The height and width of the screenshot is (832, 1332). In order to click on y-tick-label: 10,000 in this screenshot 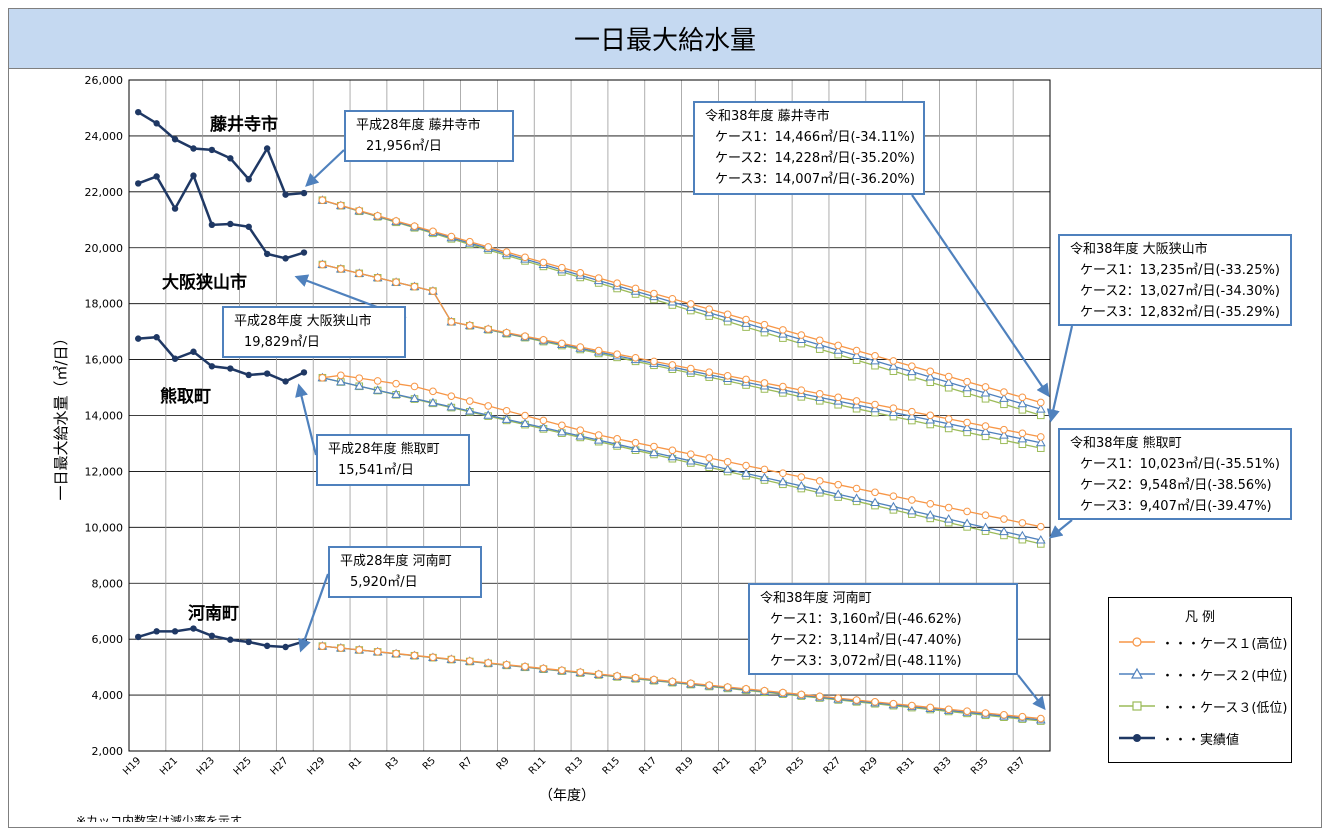, I will do `click(104, 527)`.